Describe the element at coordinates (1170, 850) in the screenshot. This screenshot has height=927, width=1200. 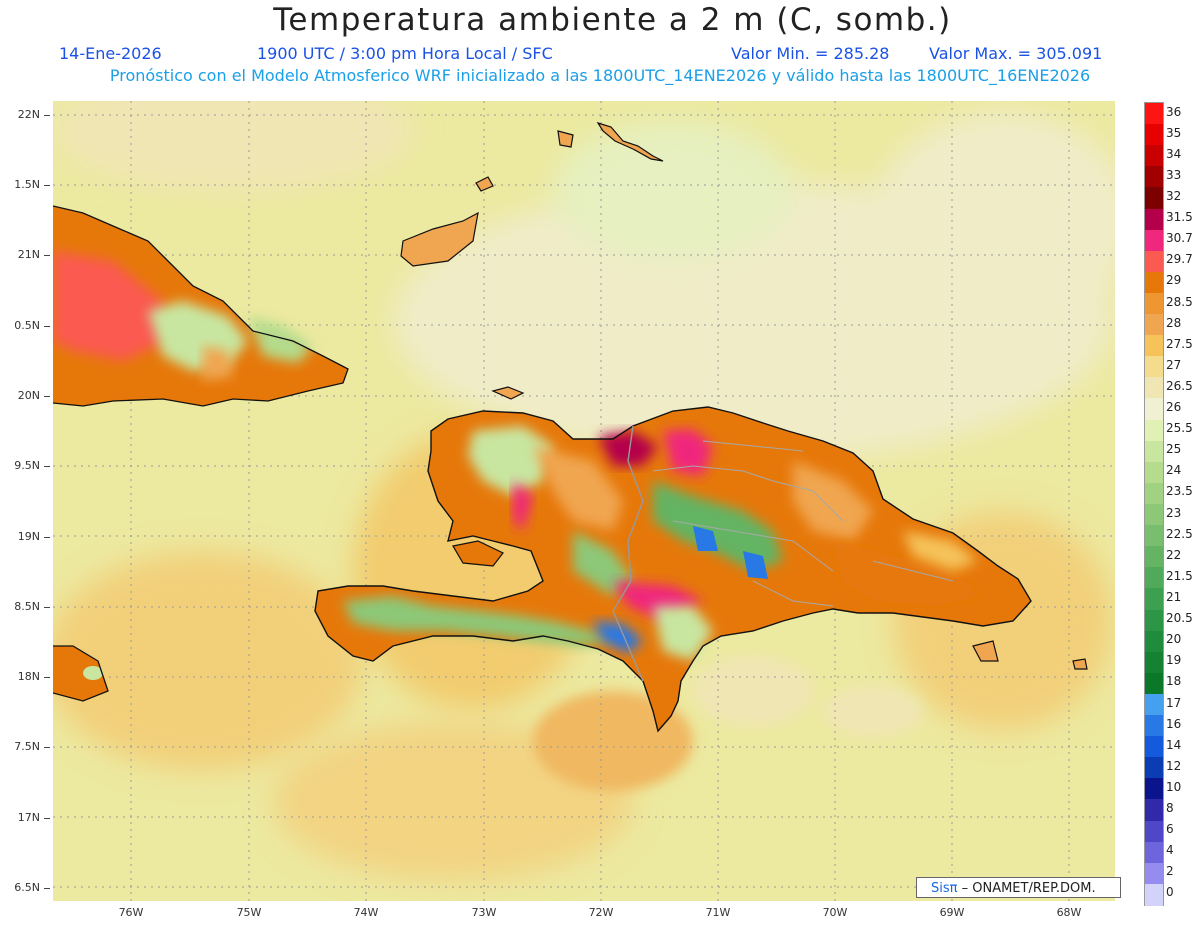
I see `color-scale-label: 4` at that location.